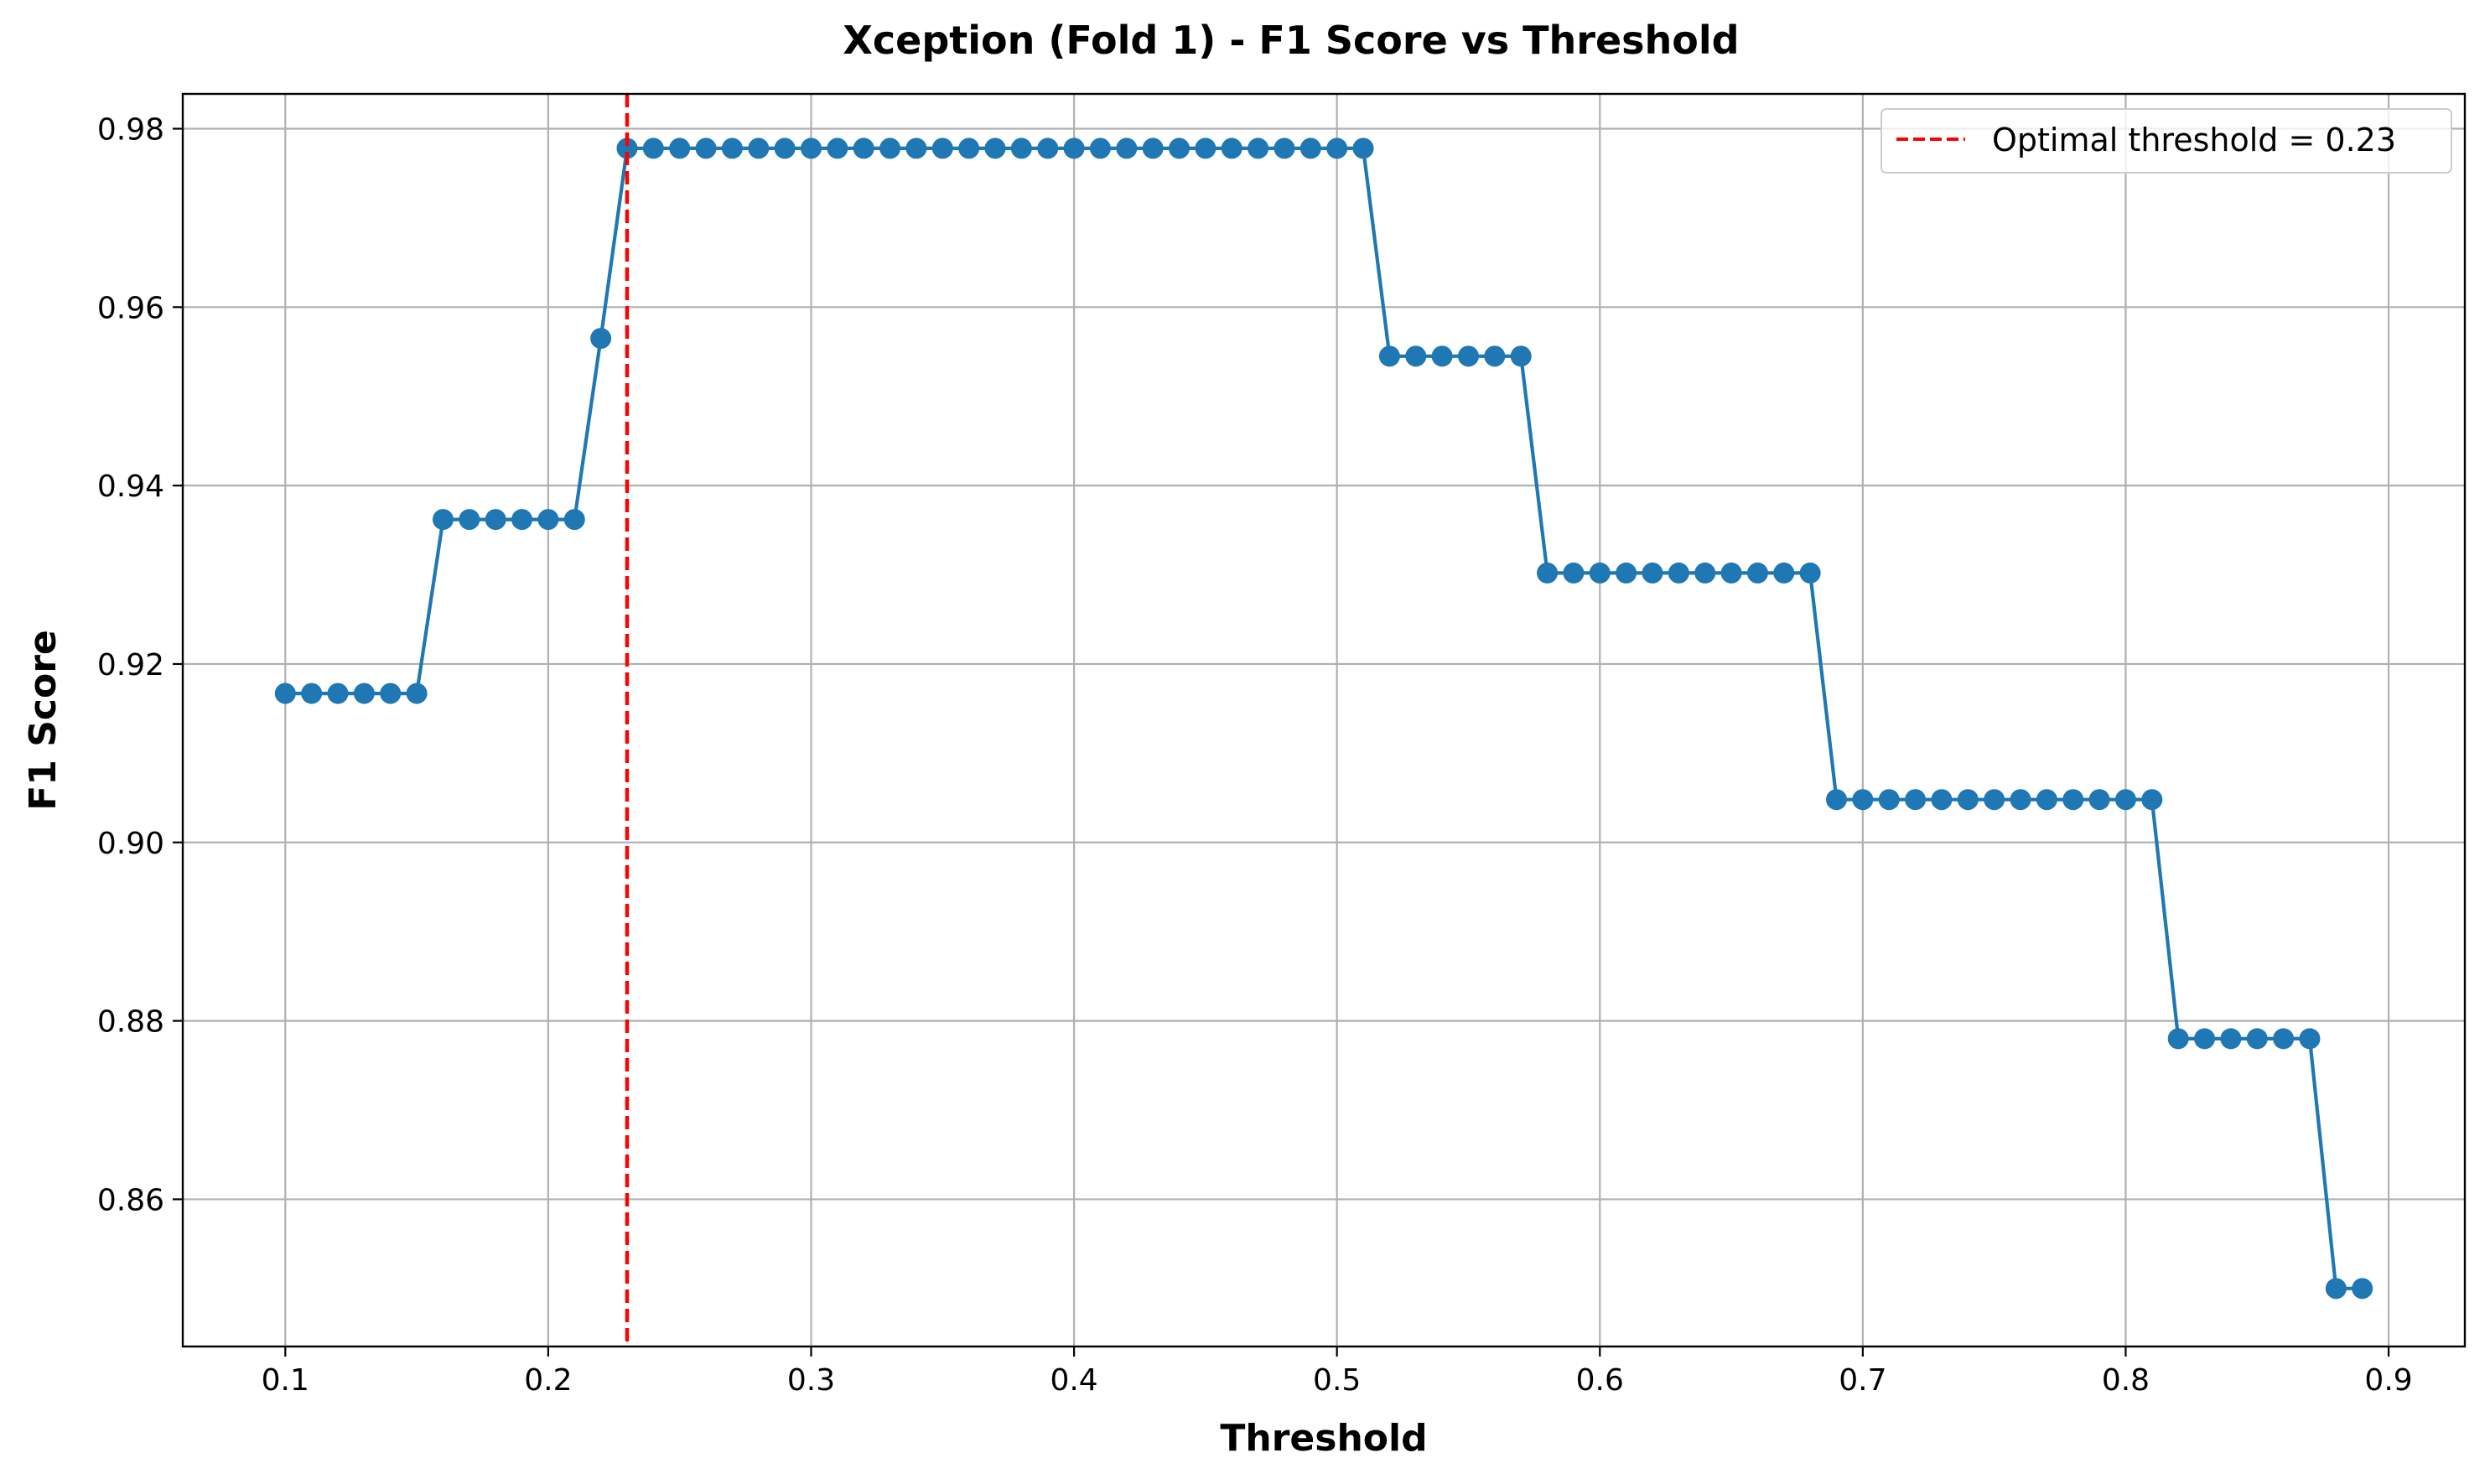  Describe the element at coordinates (43, 720) in the screenshot. I see `y-axis-label: F1 Score` at that location.